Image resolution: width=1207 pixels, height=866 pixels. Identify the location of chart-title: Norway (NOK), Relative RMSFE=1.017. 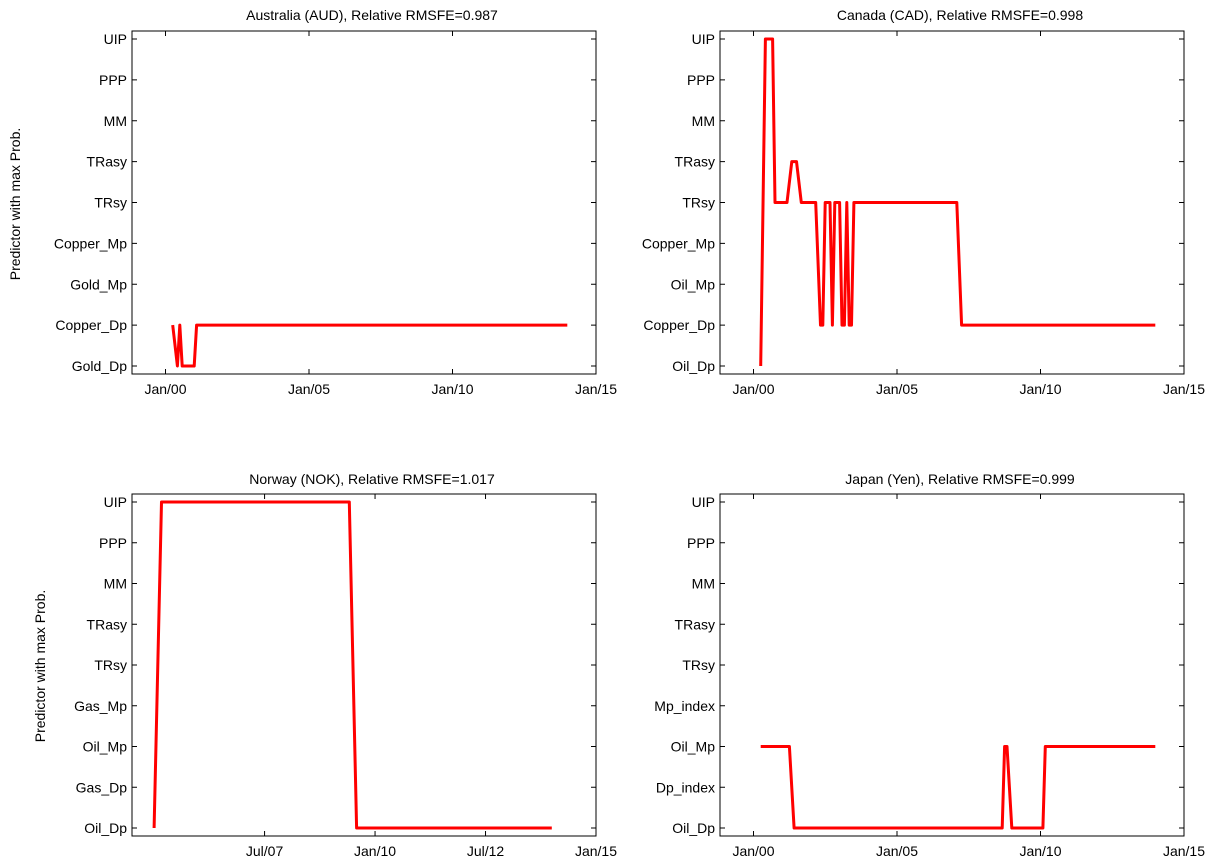
(372, 479).